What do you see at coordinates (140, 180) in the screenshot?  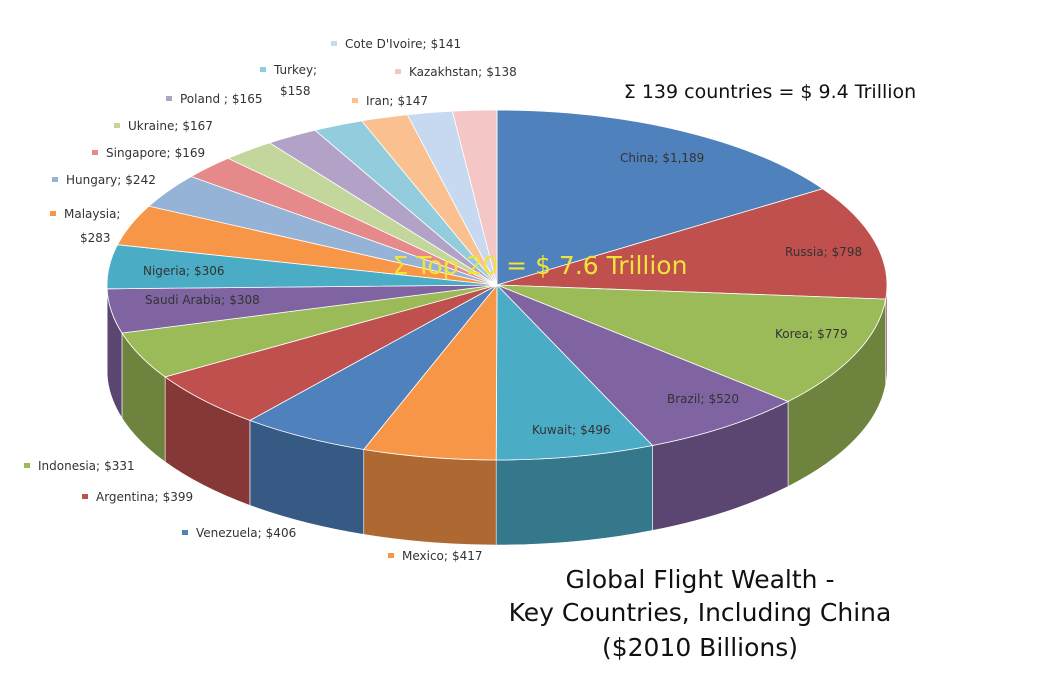 I see `value-label: $242` at bounding box center [140, 180].